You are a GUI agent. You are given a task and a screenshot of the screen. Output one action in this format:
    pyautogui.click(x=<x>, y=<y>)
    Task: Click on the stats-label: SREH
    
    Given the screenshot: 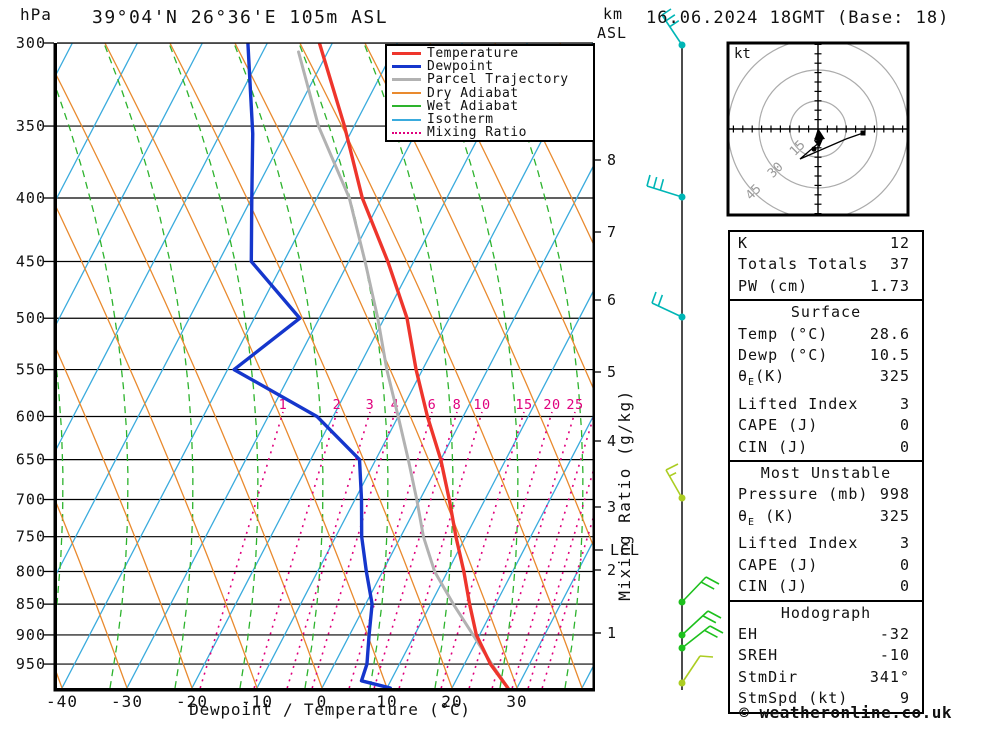 What is the action you would take?
    pyautogui.click(x=758, y=655)
    